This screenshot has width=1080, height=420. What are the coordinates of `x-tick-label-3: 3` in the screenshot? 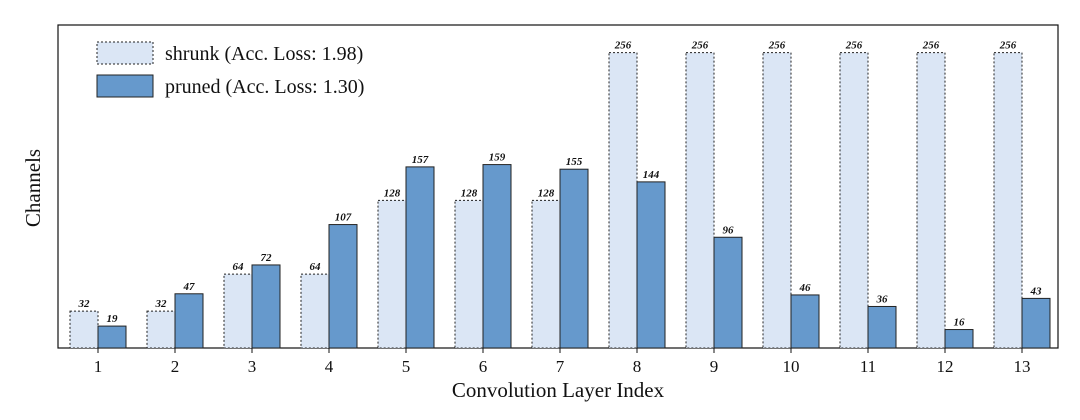 It's located at (252, 366).